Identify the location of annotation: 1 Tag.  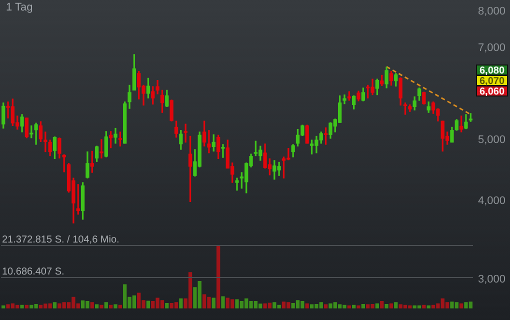
(19, 8).